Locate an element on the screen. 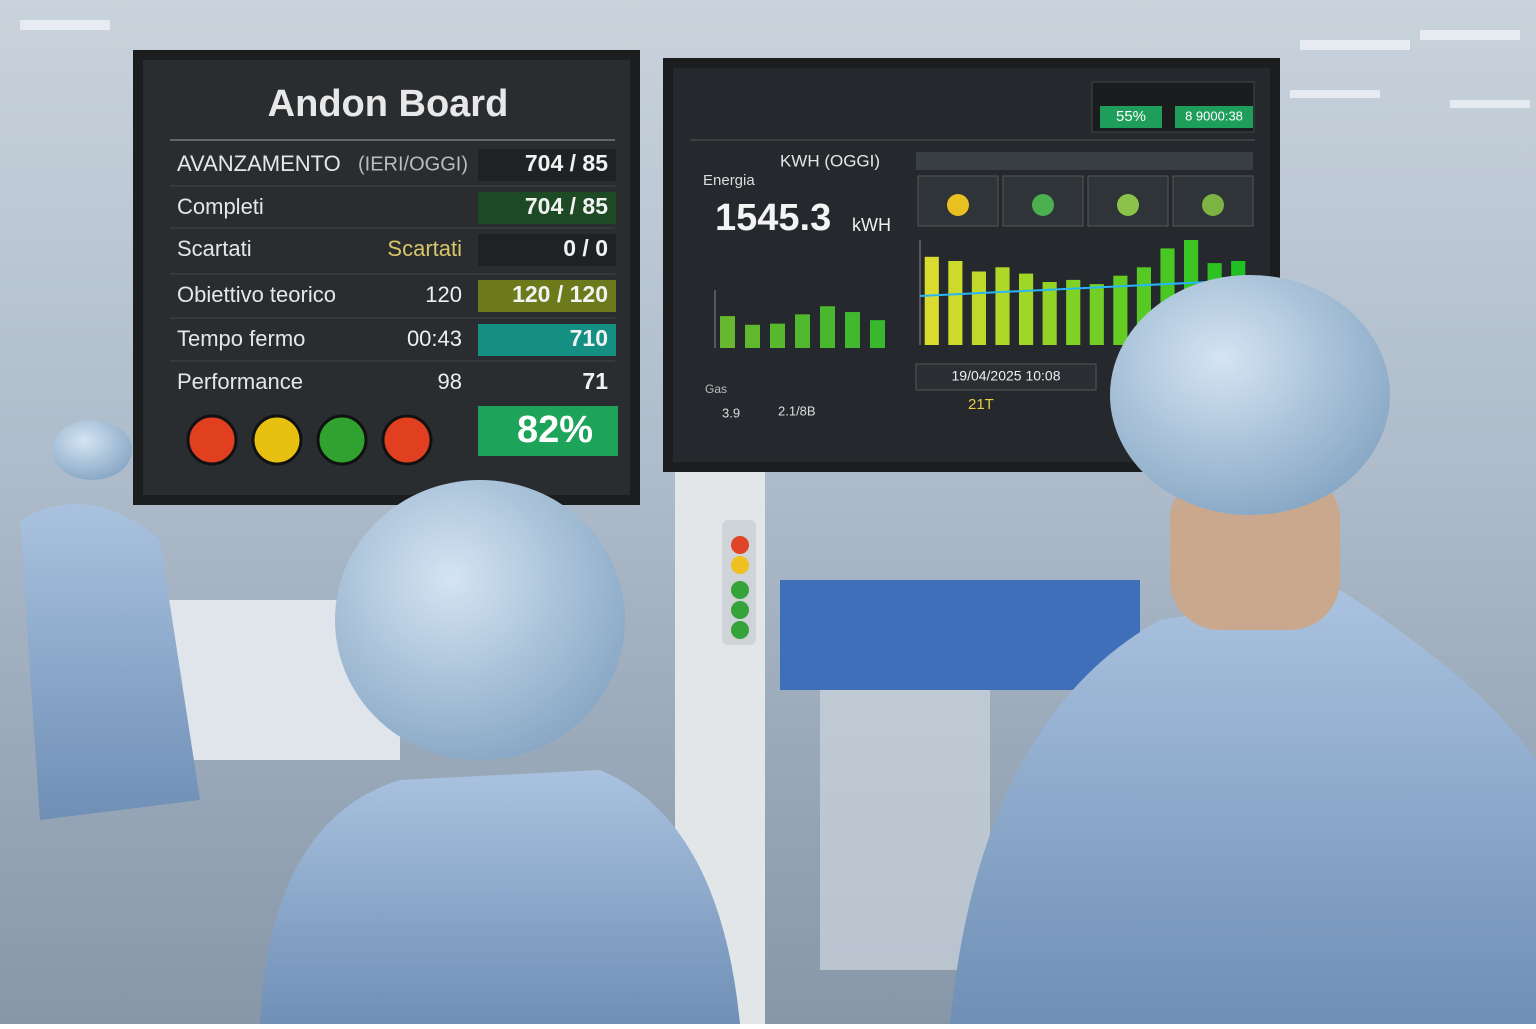 This screenshot has width=1536, height=1029. row-value: 0 / 0 is located at coordinates (585, 248).